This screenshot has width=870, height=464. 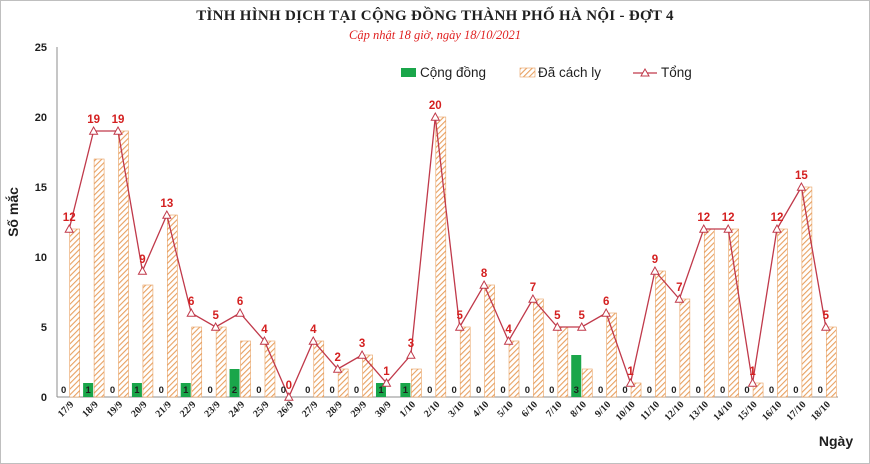 I want to click on legend-isolated-label: Đã cách ly, so click(x=569, y=72).